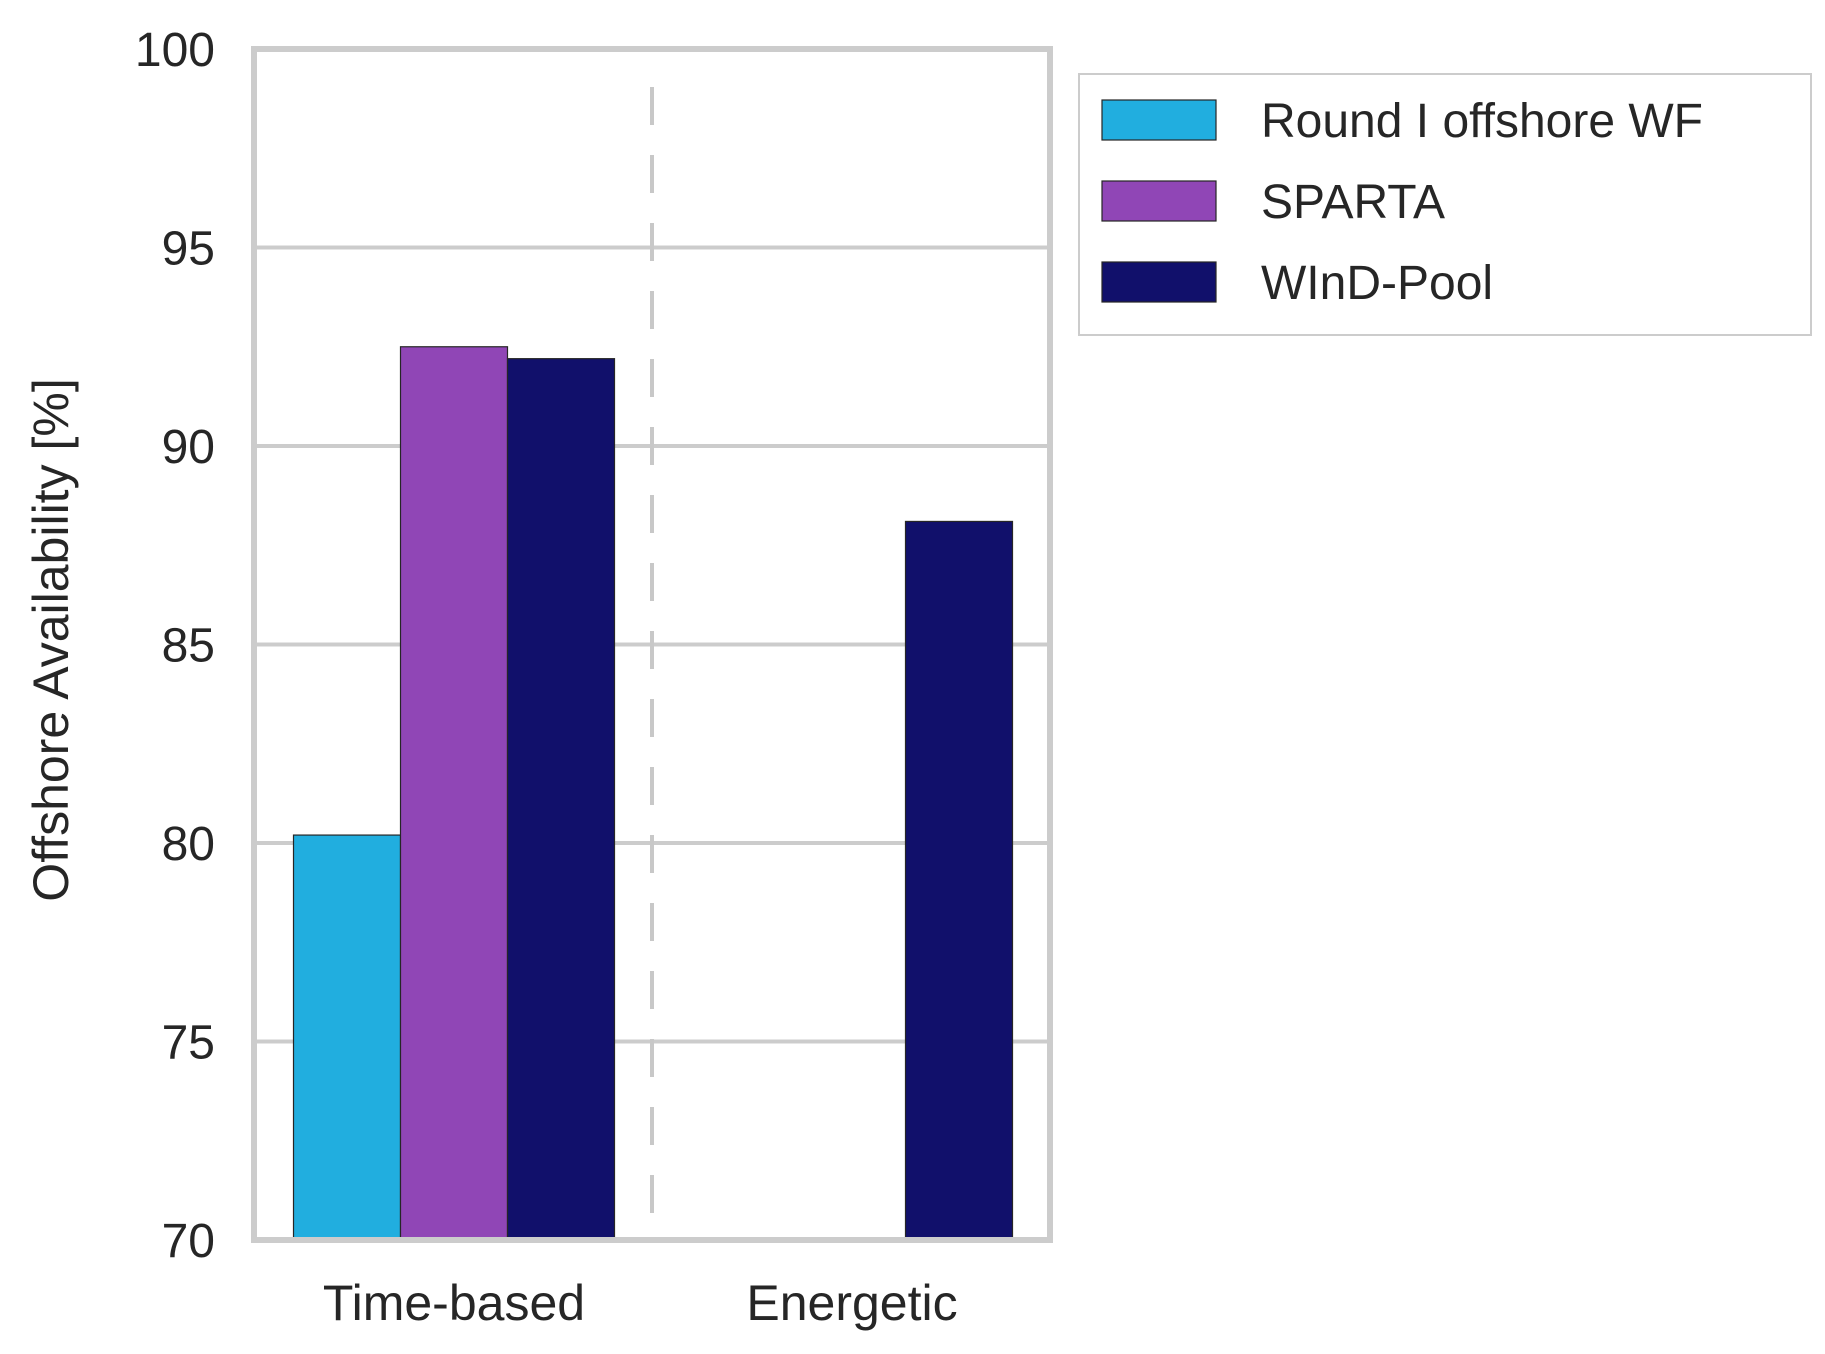 Image resolution: width=1825 pixels, height=1354 pixels. Describe the element at coordinates (851, 1303) in the screenshot. I see `x-tick-label: Energetic` at that location.